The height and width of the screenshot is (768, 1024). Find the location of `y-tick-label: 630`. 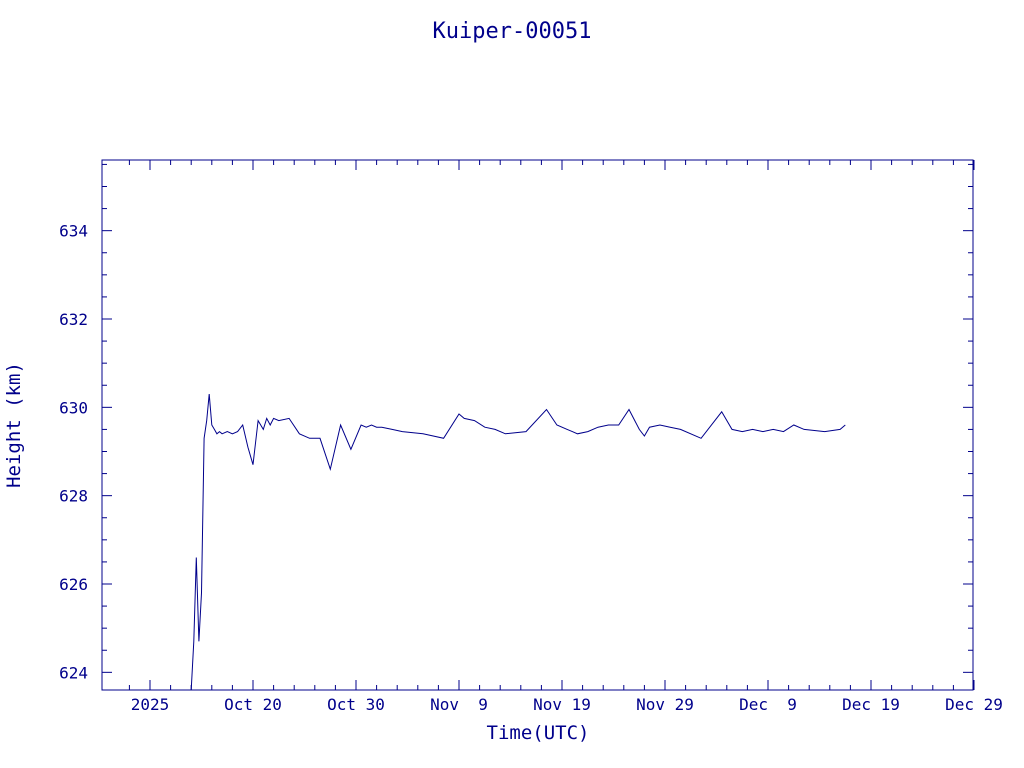

y-tick-label: 630 is located at coordinates (73, 407).